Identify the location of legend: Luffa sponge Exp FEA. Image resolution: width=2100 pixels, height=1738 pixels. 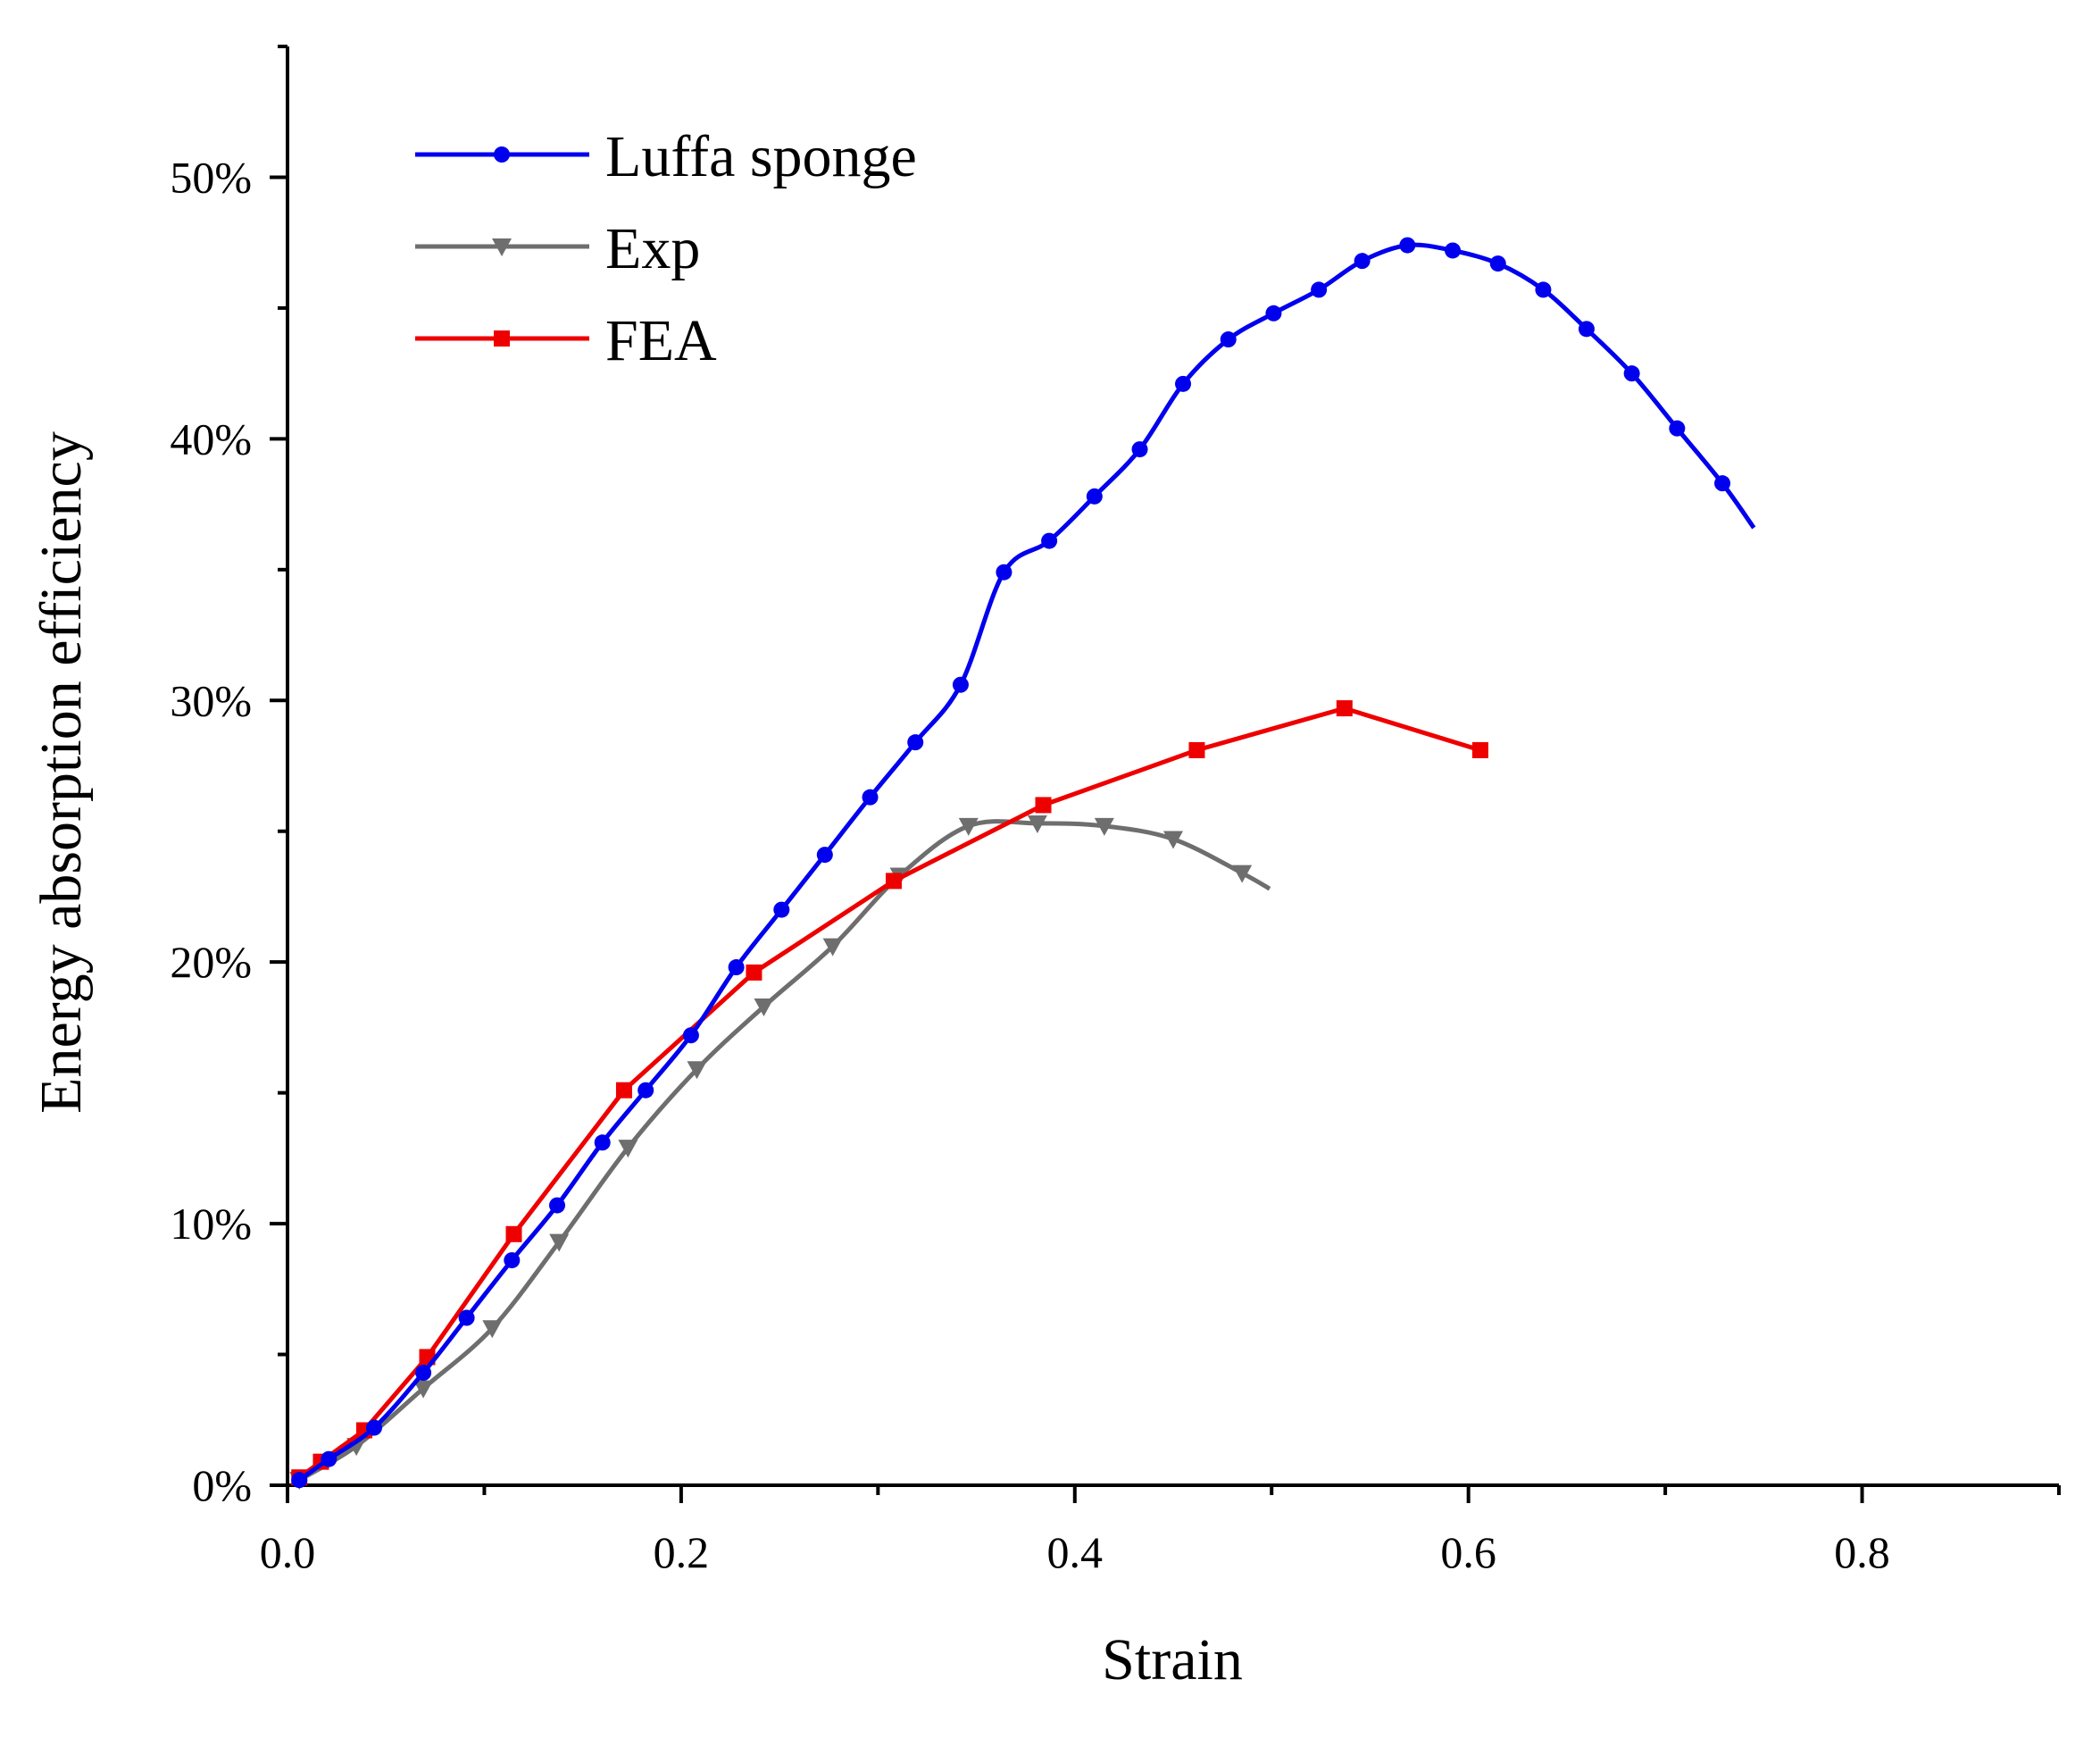
(666, 248).